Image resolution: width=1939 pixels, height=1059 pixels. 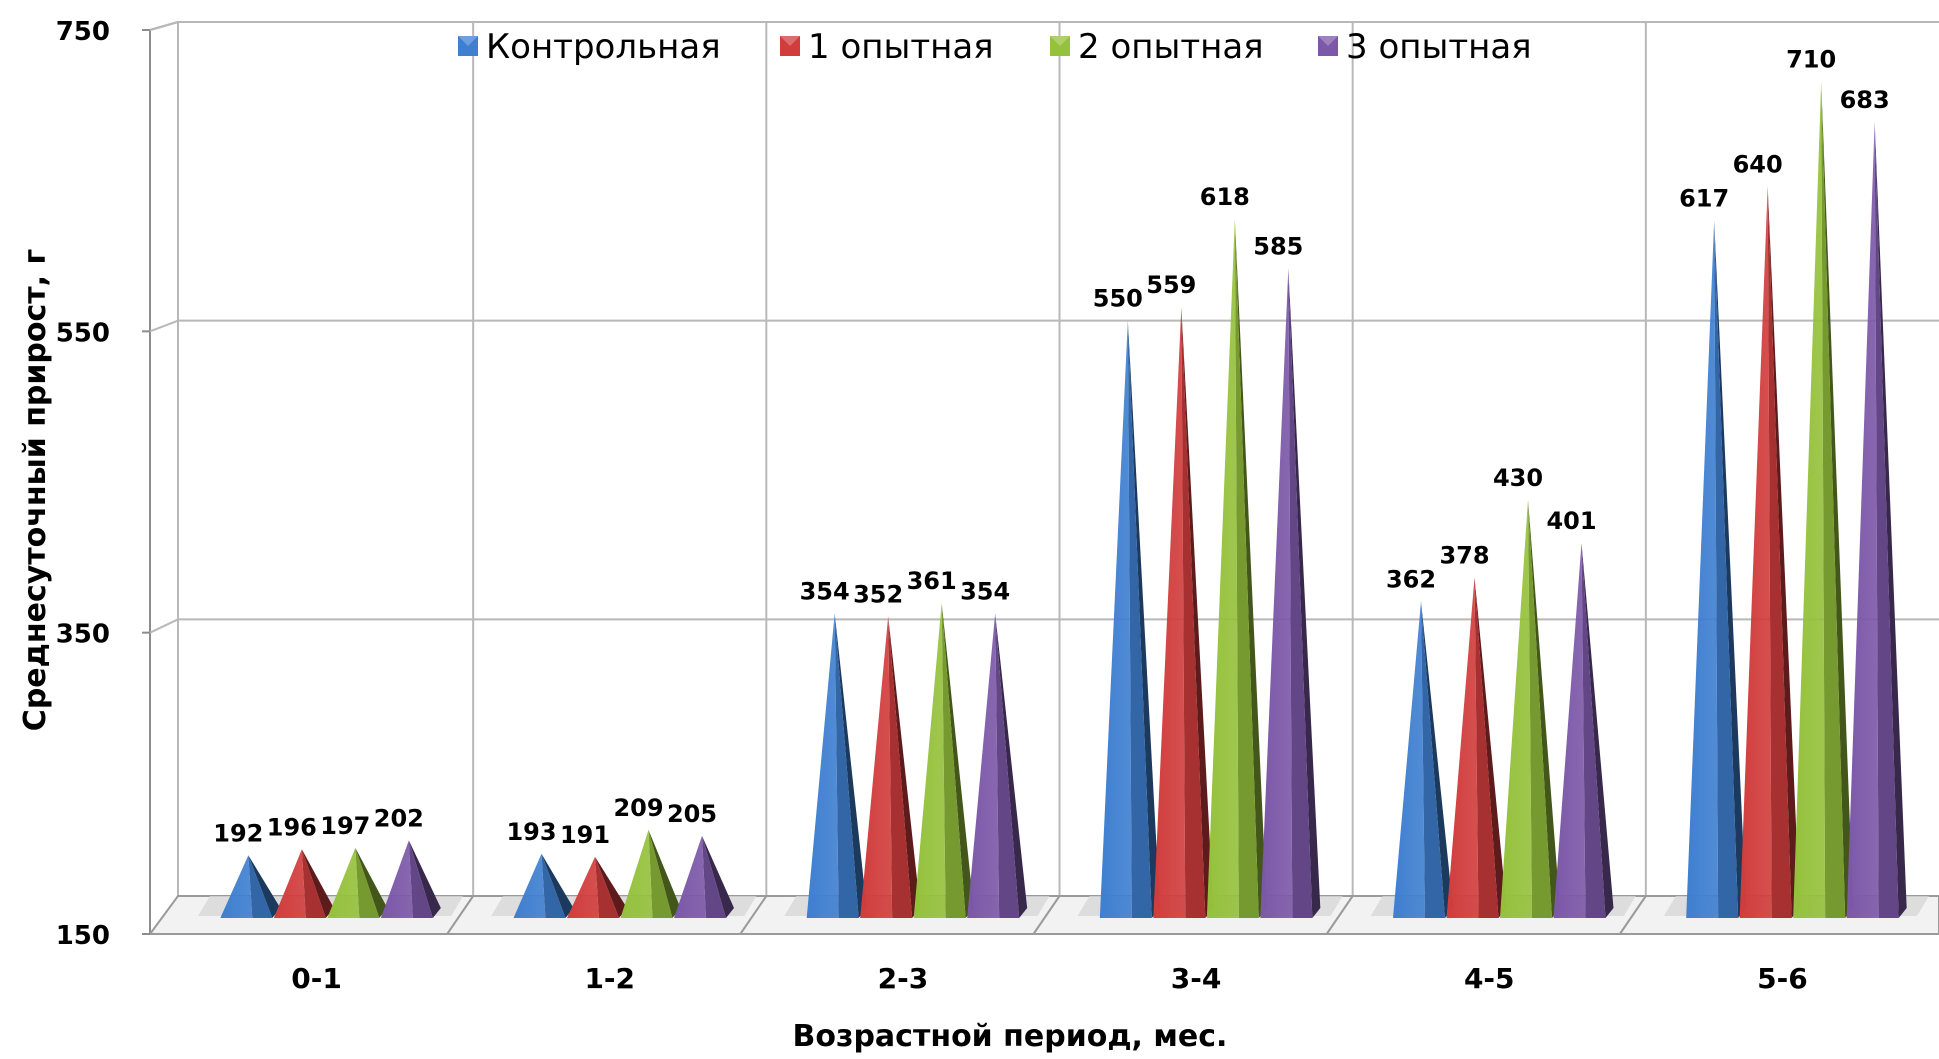 What do you see at coordinates (83, 32) in the screenshot?
I see `y-tick-label: 750` at bounding box center [83, 32].